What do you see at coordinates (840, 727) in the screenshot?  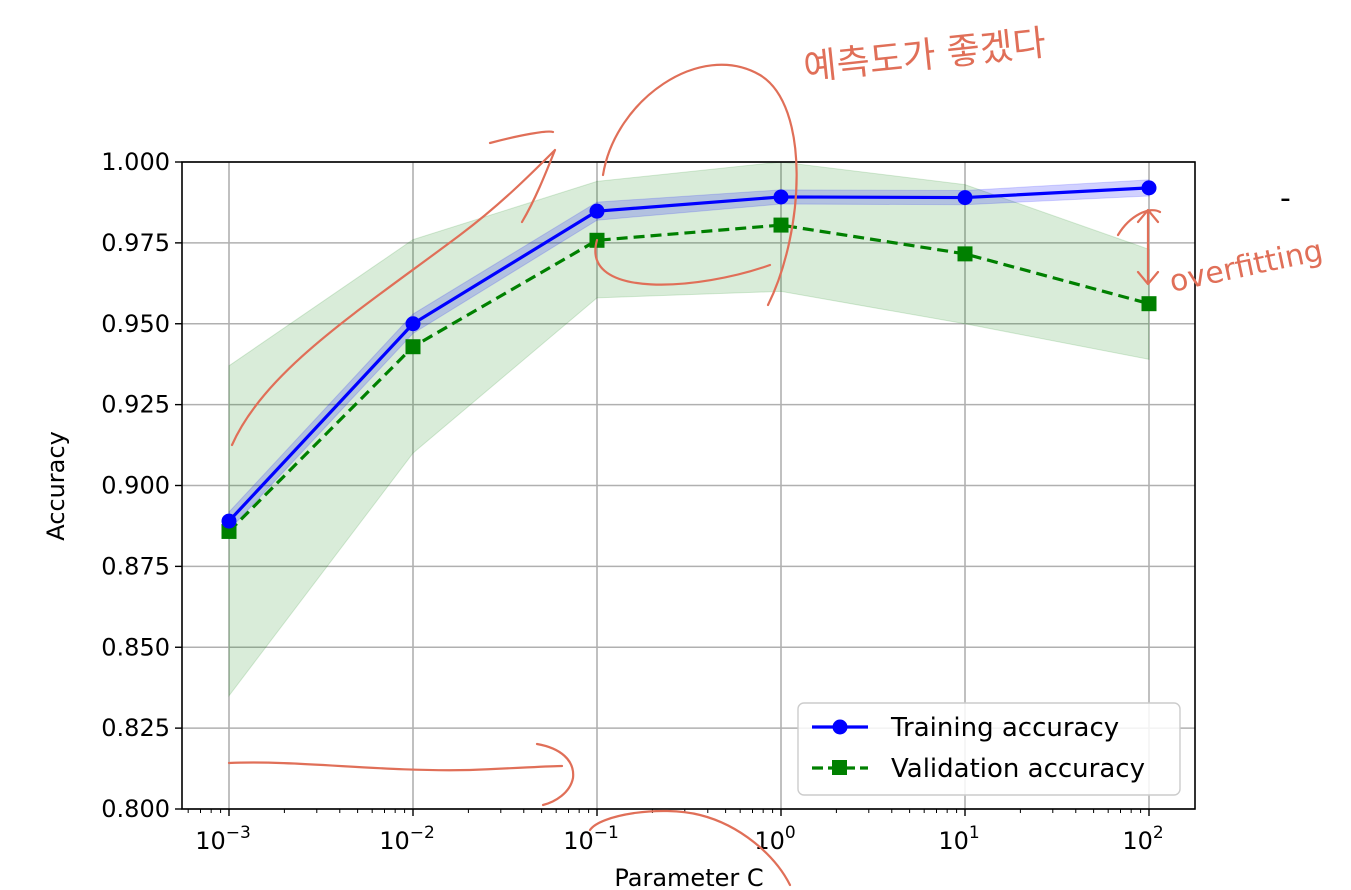 I see `legend-training-marker` at bounding box center [840, 727].